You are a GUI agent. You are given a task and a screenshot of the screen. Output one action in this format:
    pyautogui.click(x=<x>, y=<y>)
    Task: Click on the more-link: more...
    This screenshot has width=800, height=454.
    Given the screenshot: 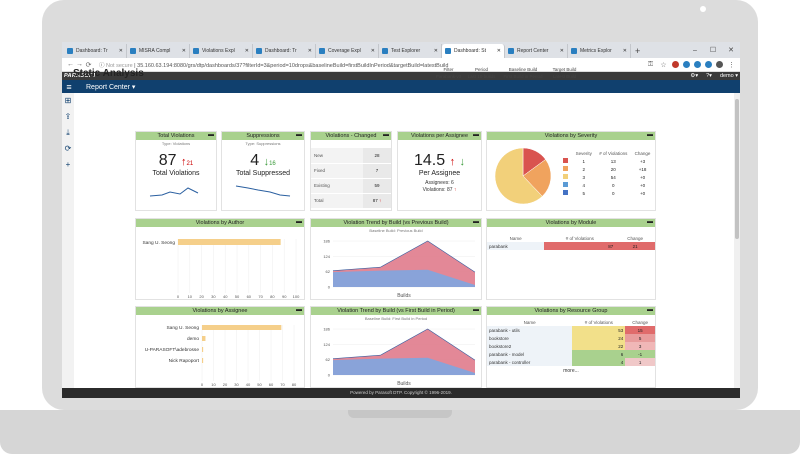 What is the action you would take?
    pyautogui.click(x=571, y=371)
    